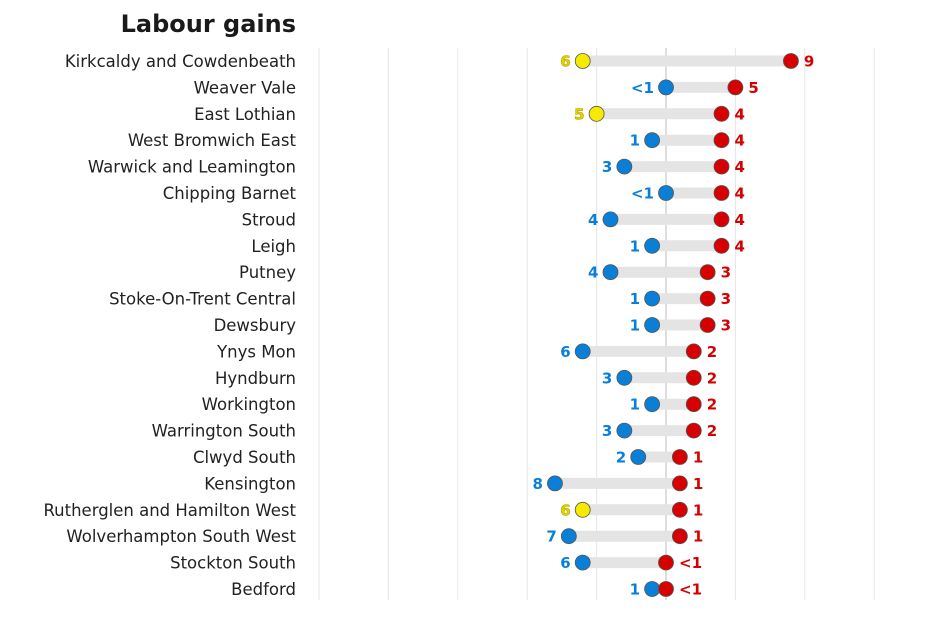 The image size is (939, 620). Describe the element at coordinates (454, 193) in the screenshot. I see `chart-row: Chipping Barnet <1 4` at that location.